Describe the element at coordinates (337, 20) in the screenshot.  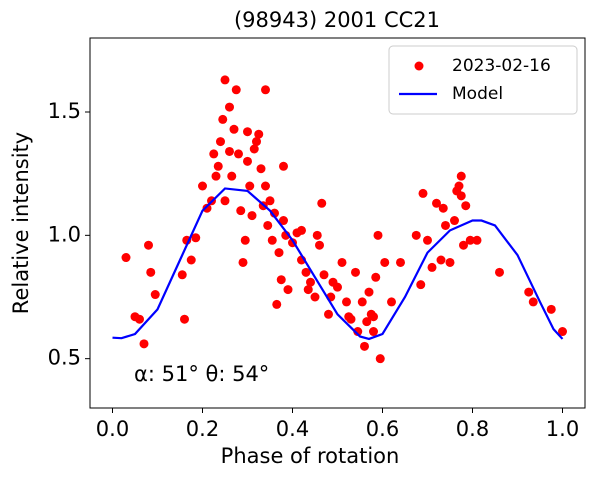
I see `chart-title: (98943) 2001 CC21` at that location.